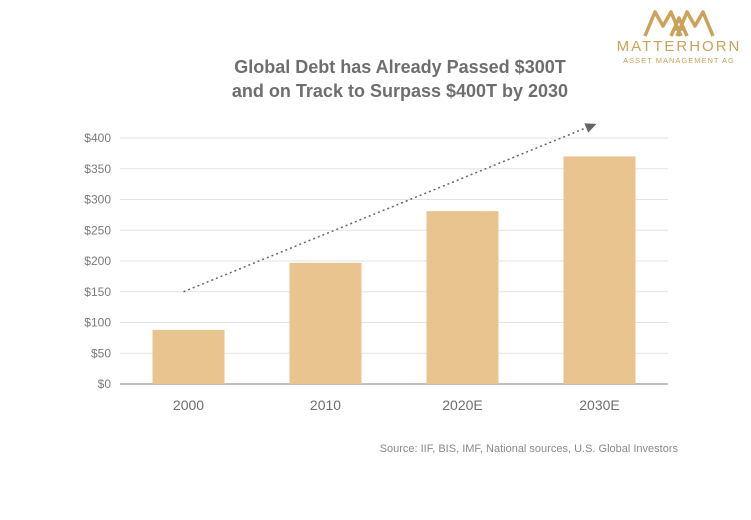  What do you see at coordinates (400, 67) in the screenshot?
I see `chart-title-line-1: Global Debt has Already Passed $300T` at bounding box center [400, 67].